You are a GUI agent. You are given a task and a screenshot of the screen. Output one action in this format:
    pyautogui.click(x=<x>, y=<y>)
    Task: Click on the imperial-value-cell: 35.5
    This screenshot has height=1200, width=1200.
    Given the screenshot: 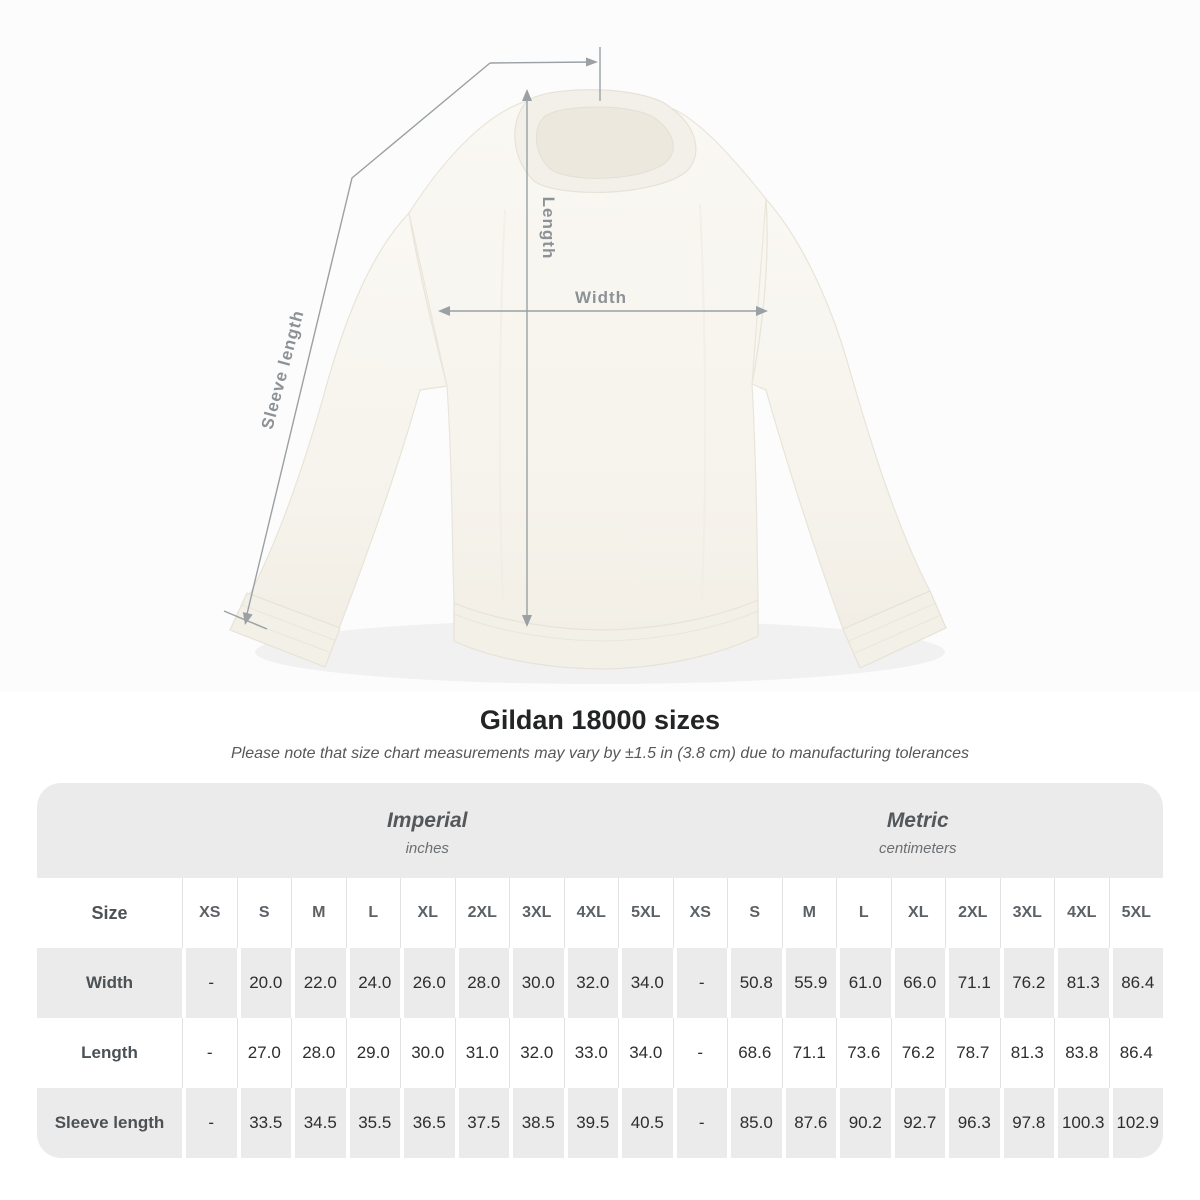 What is the action you would take?
    pyautogui.click(x=372, y=1123)
    